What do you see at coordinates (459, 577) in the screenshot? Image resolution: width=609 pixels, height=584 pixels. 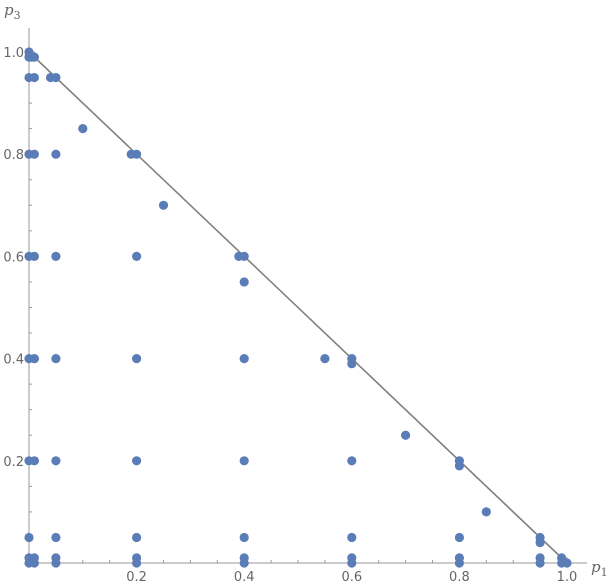 I see `x-tick-label: 0.8` at bounding box center [459, 577].